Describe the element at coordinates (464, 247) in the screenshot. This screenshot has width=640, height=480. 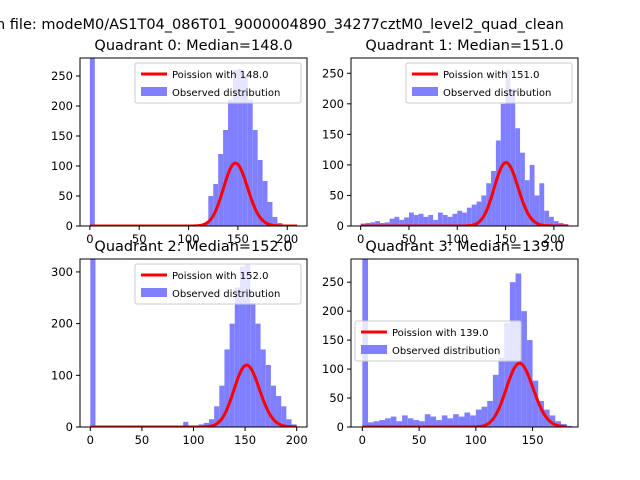
I see `subplot-title: Quadrant 3: Median=139.0` at that location.